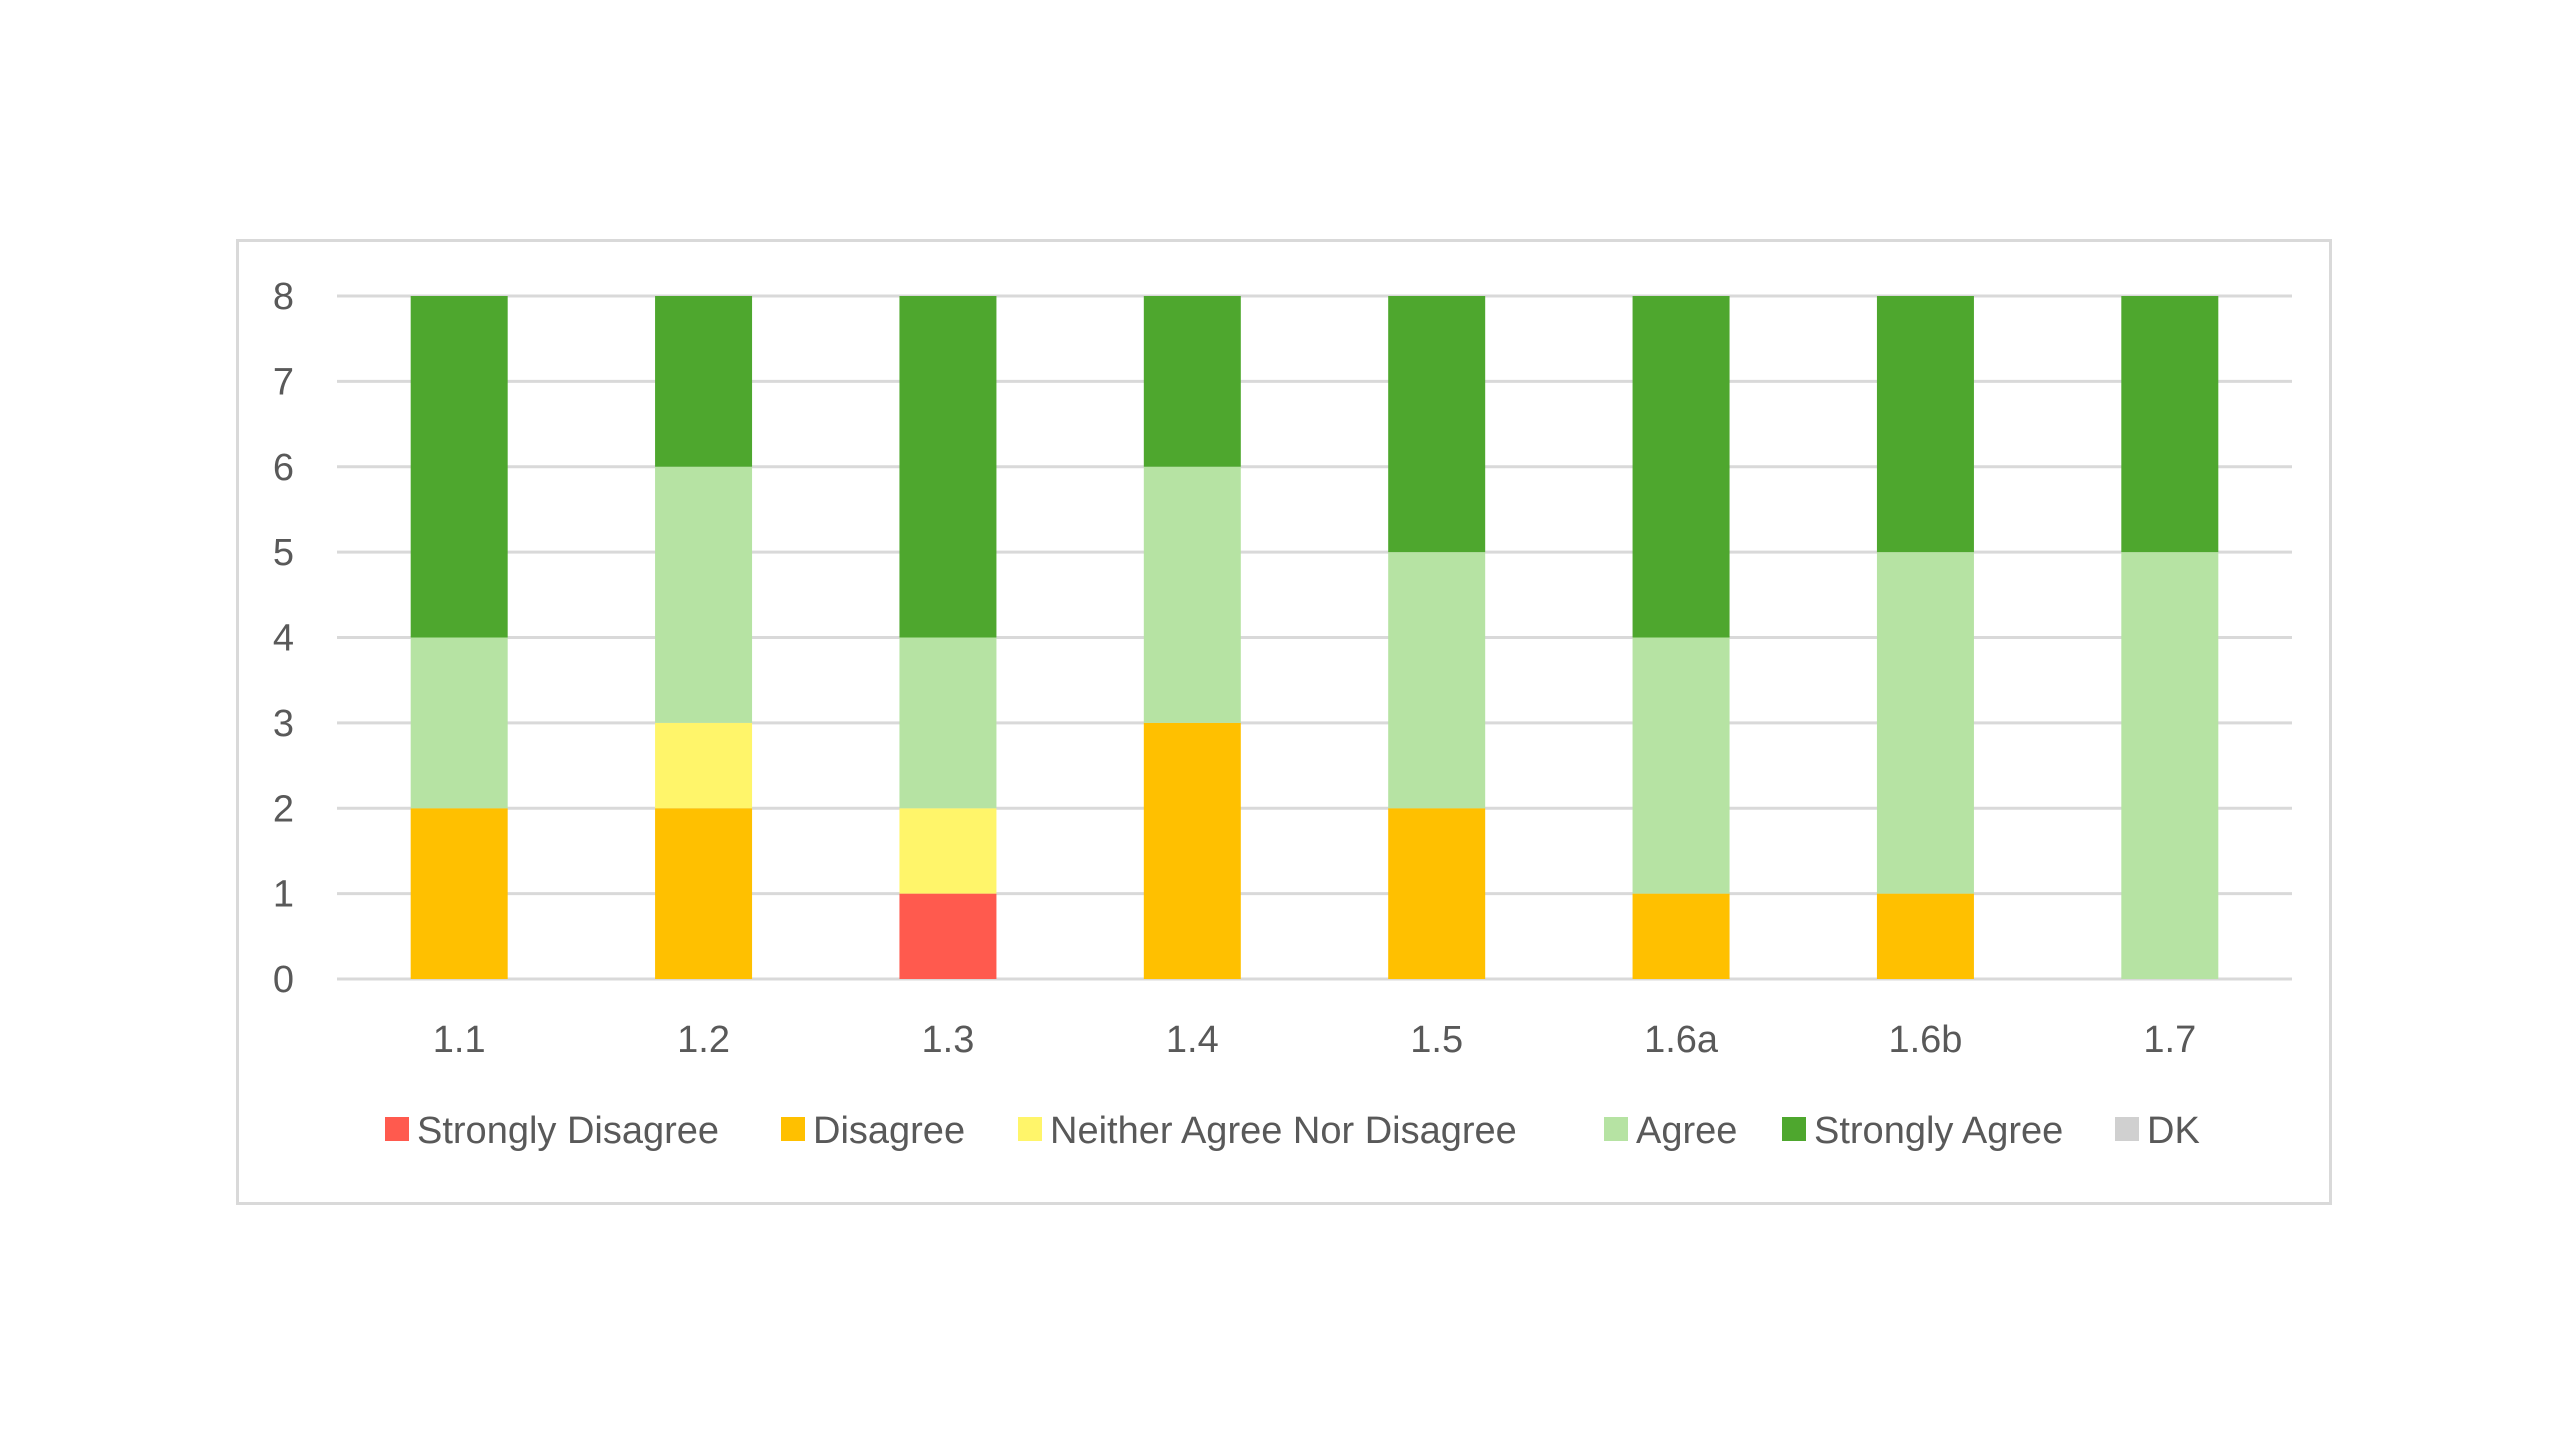 The height and width of the screenshot is (1440, 2560). I want to click on legend-label: Agree, so click(1686, 1131).